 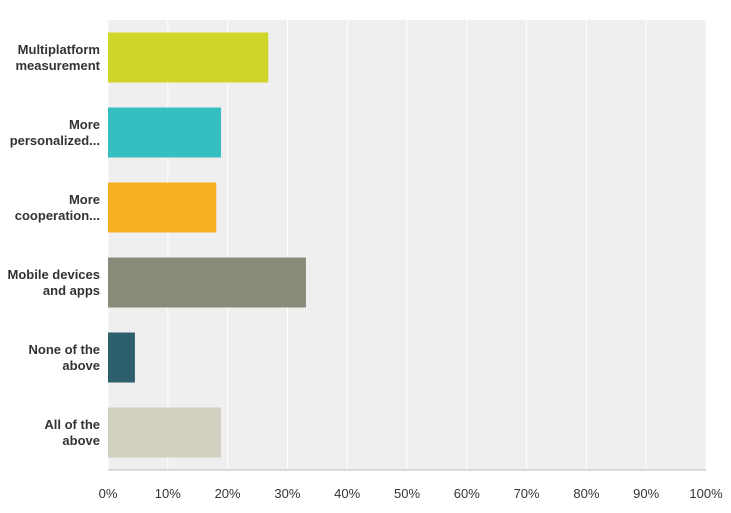 I want to click on x-tick-label: 10%, so click(x=167, y=493).